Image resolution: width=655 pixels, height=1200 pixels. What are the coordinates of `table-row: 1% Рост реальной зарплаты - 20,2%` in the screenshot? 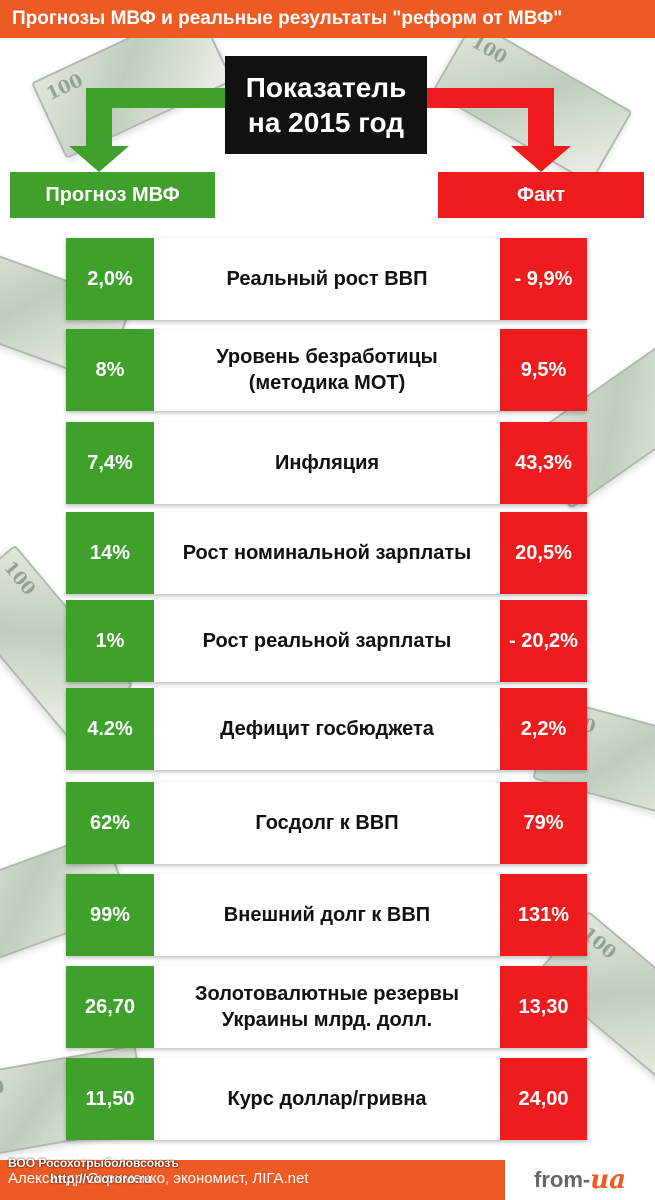 It's located at (326, 641).